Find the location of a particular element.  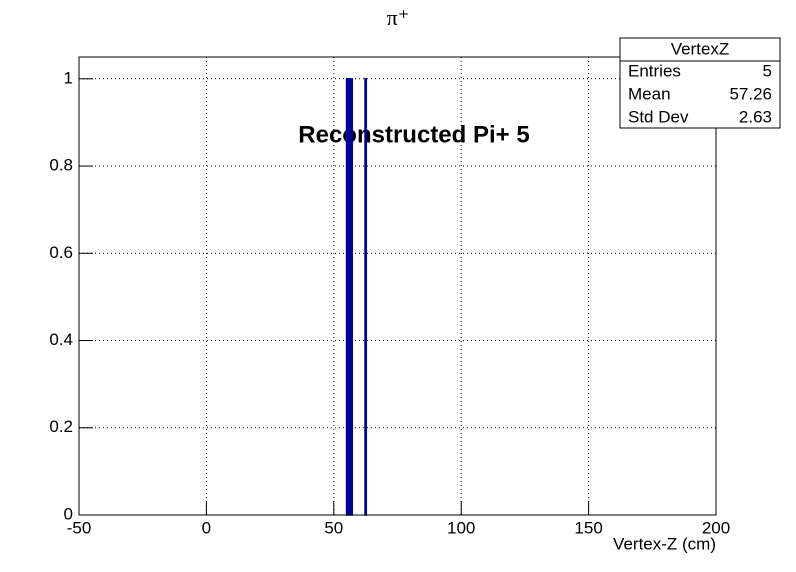

stats-label: Std Dev is located at coordinates (658, 116).